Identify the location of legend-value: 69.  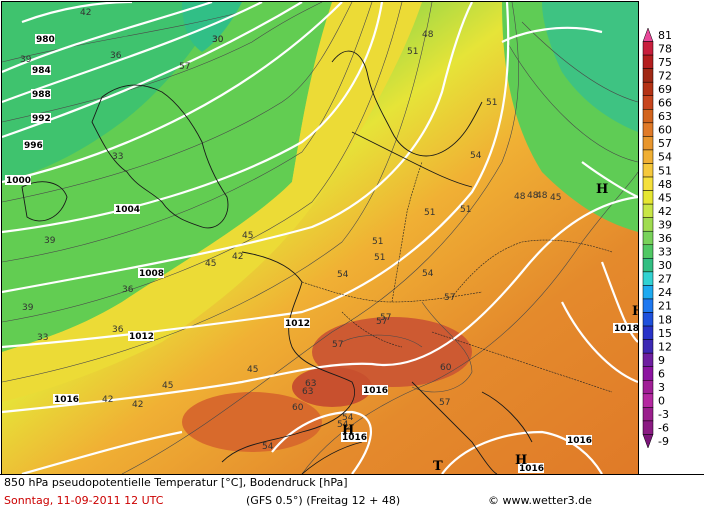
(665, 89).